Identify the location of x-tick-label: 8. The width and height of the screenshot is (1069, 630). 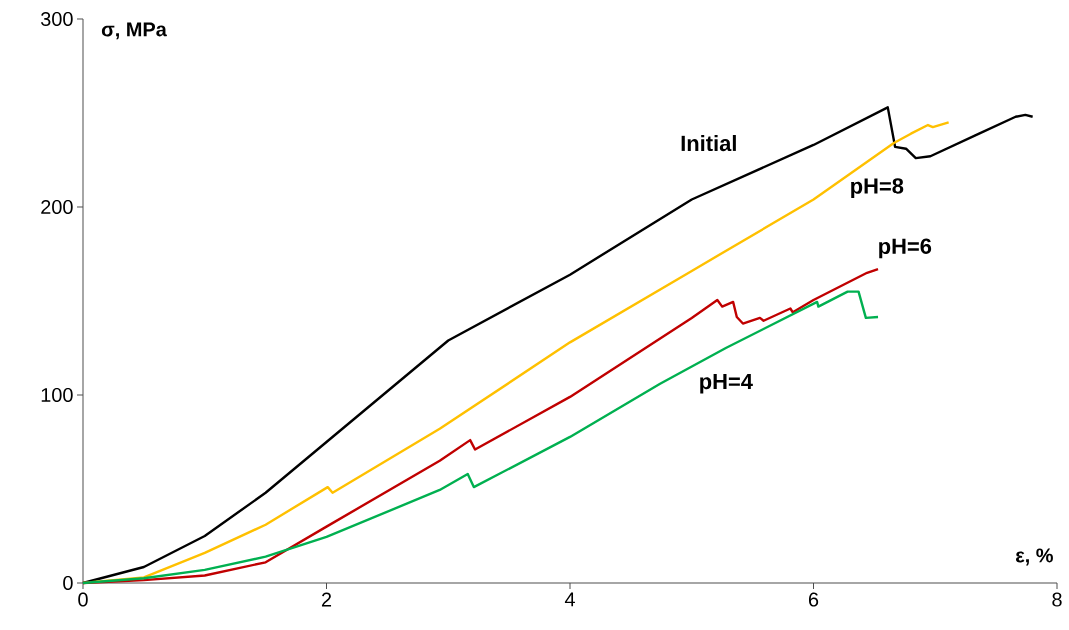
(1057, 599).